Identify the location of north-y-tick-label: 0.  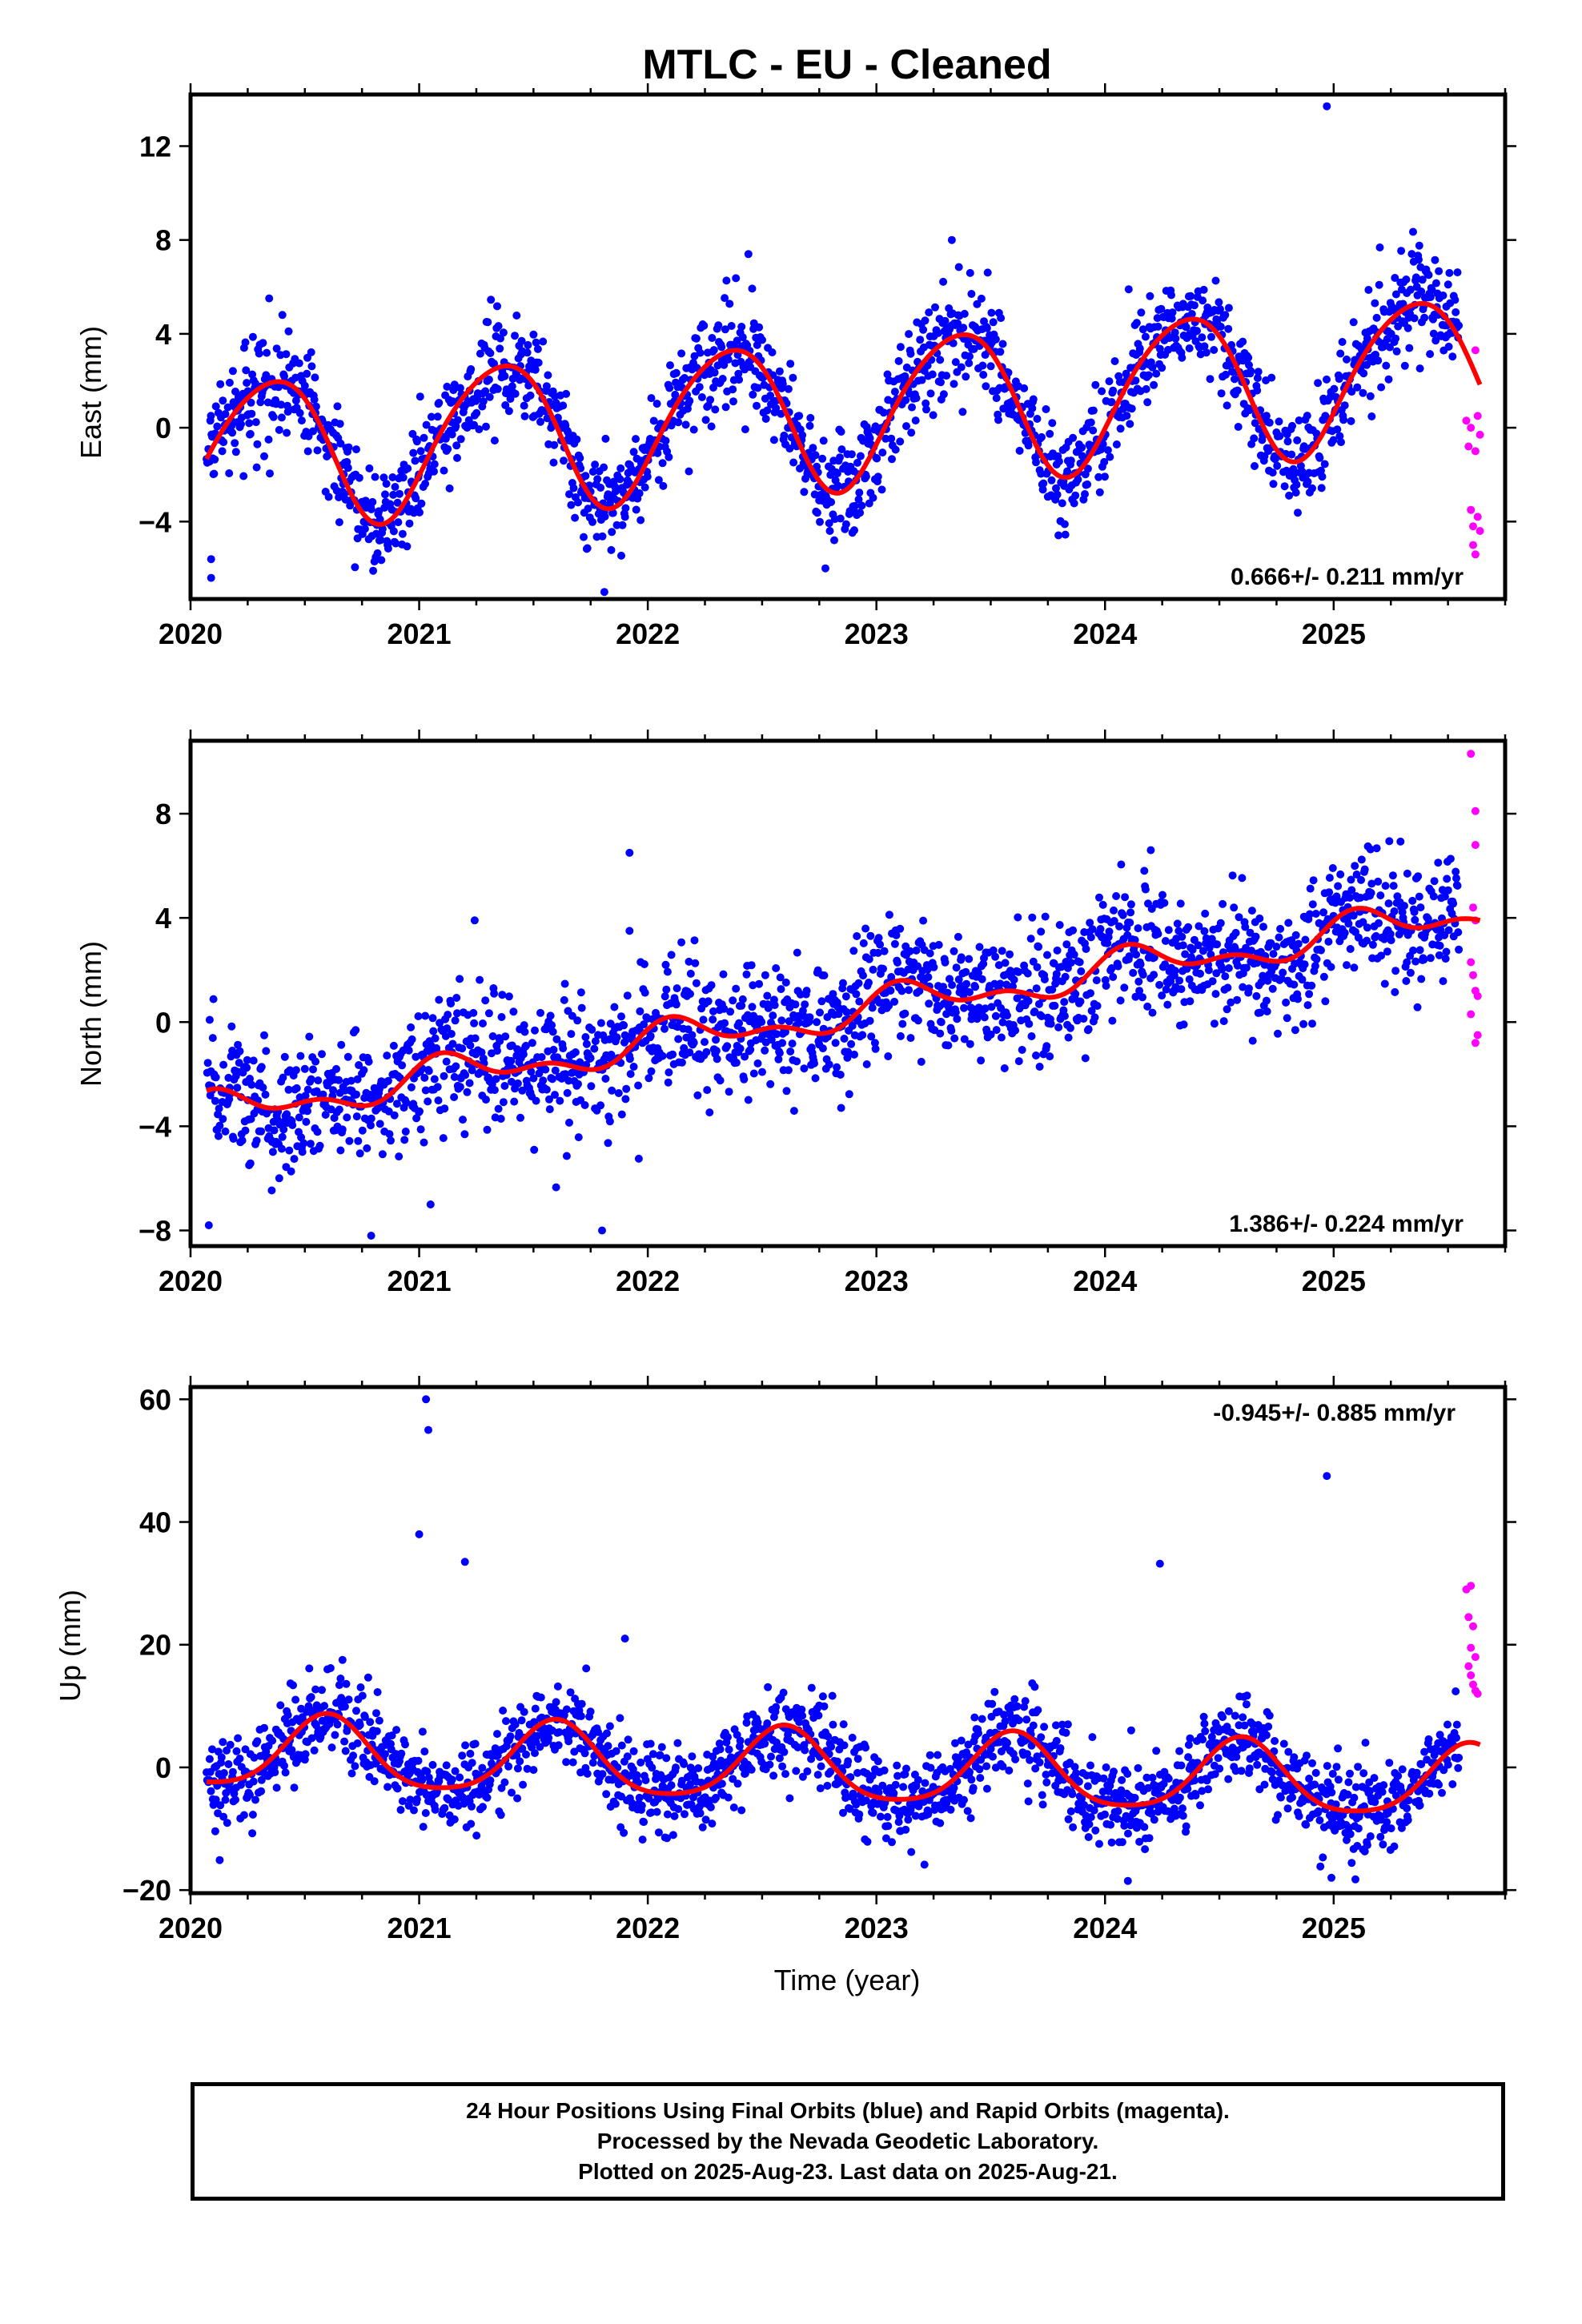
(163, 1022).